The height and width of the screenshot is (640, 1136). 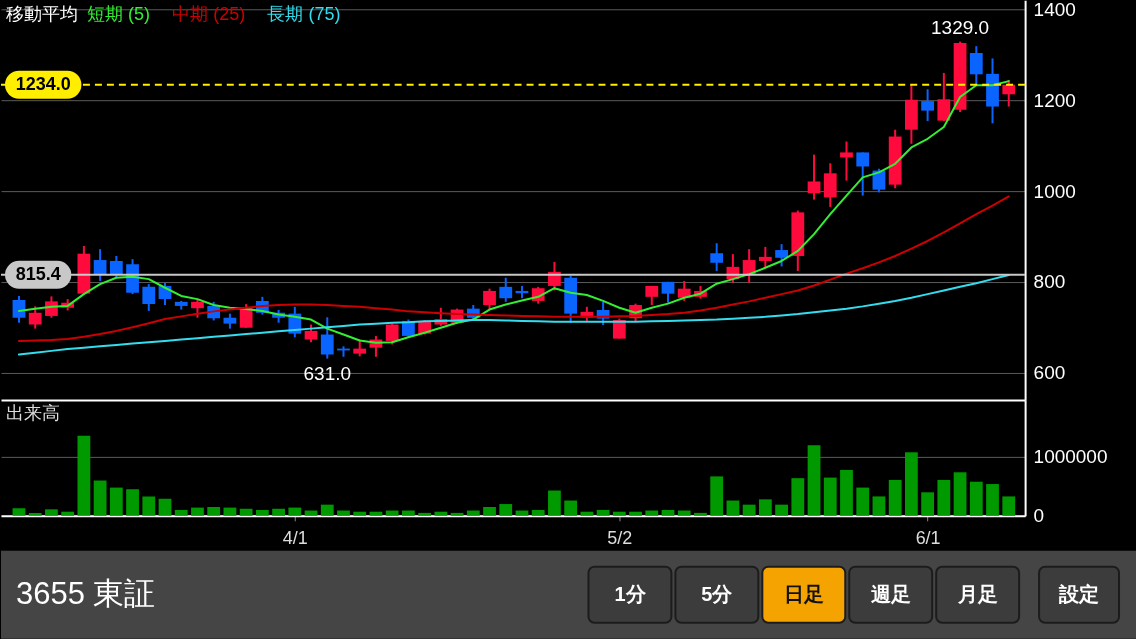 I want to click on text: 中期 (25), so click(x=209, y=14).